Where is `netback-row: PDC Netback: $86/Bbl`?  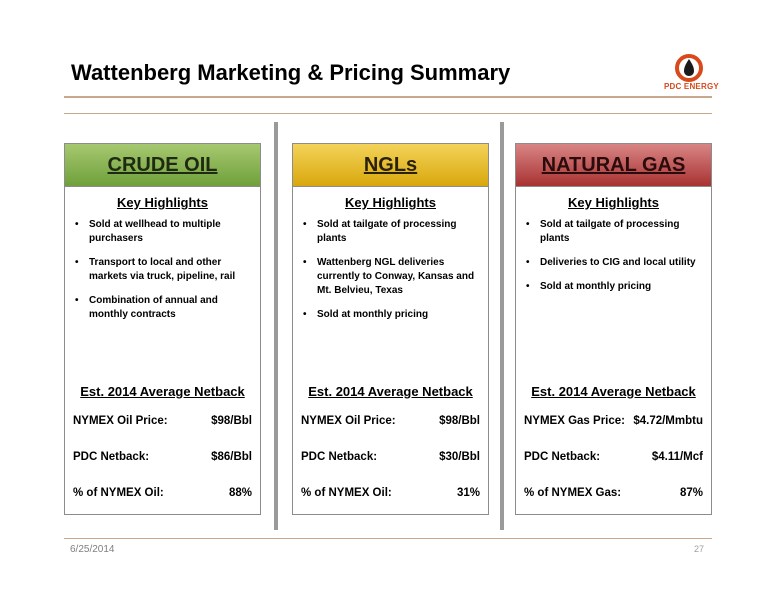 netback-row: PDC Netback: $86/Bbl is located at coordinates (162, 457).